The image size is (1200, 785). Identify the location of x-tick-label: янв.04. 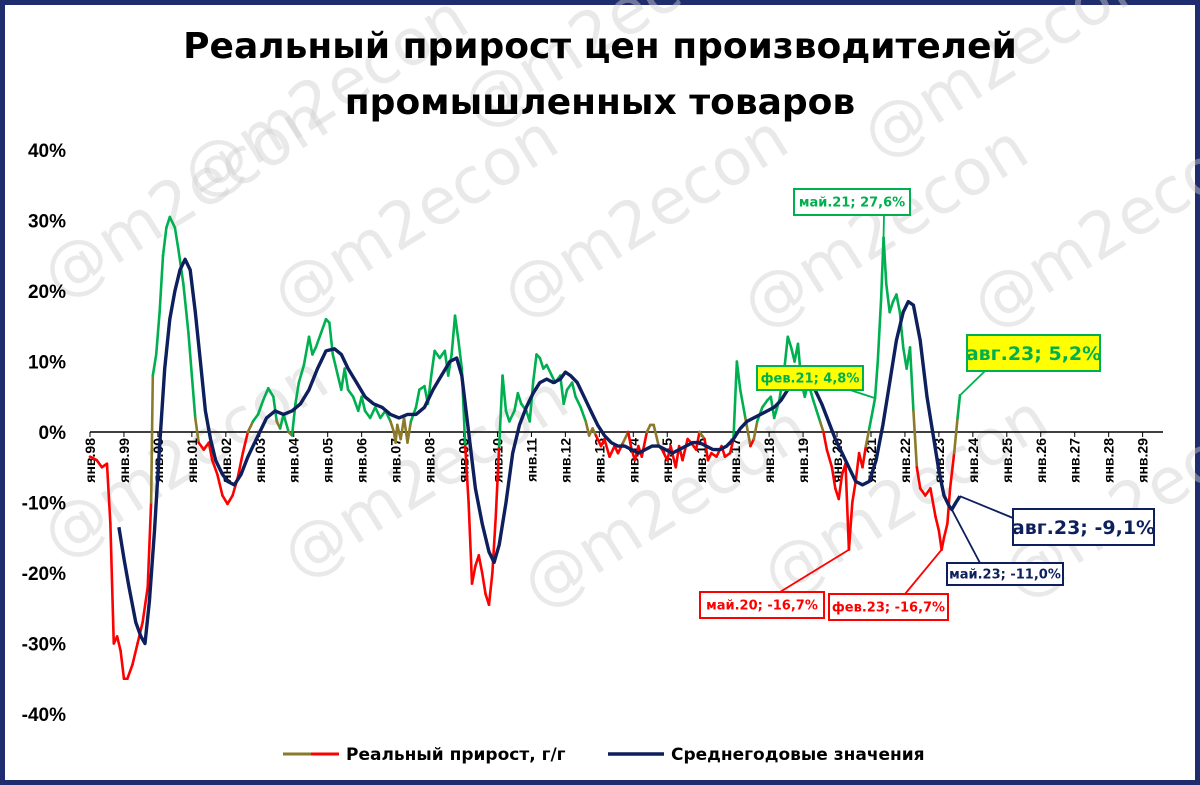
(294, 460).